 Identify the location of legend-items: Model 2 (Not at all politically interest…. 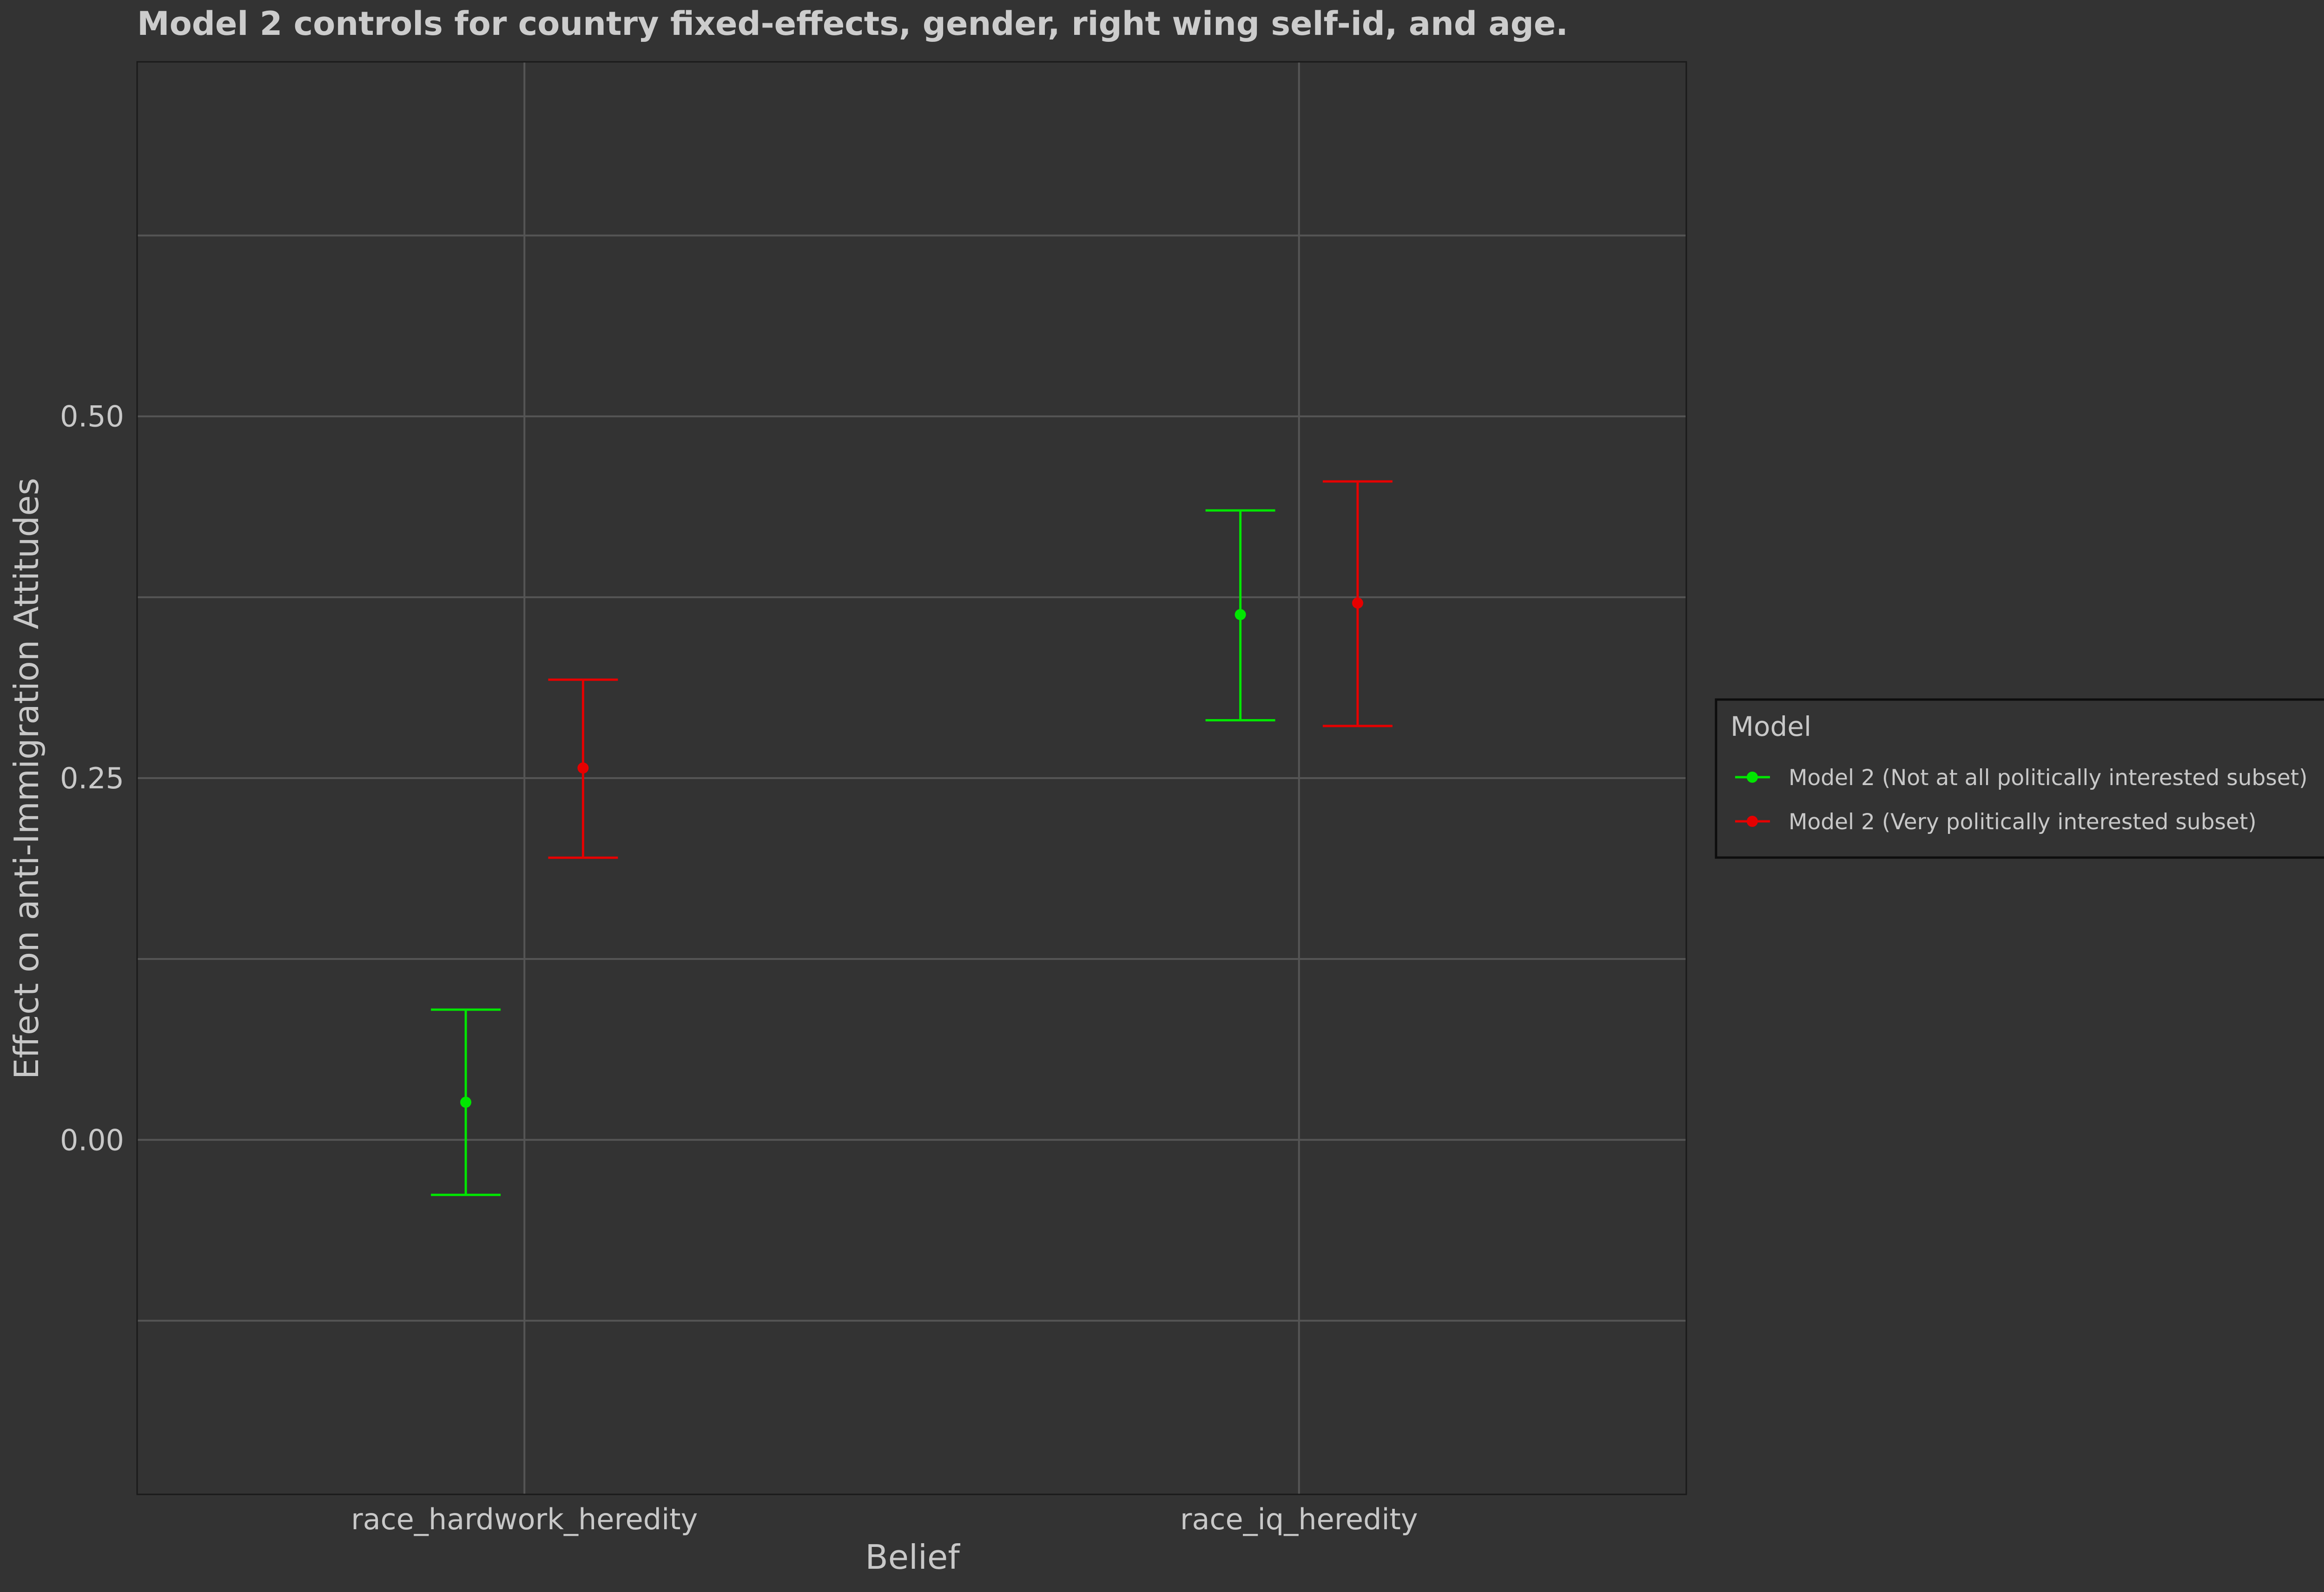
(2021, 800).